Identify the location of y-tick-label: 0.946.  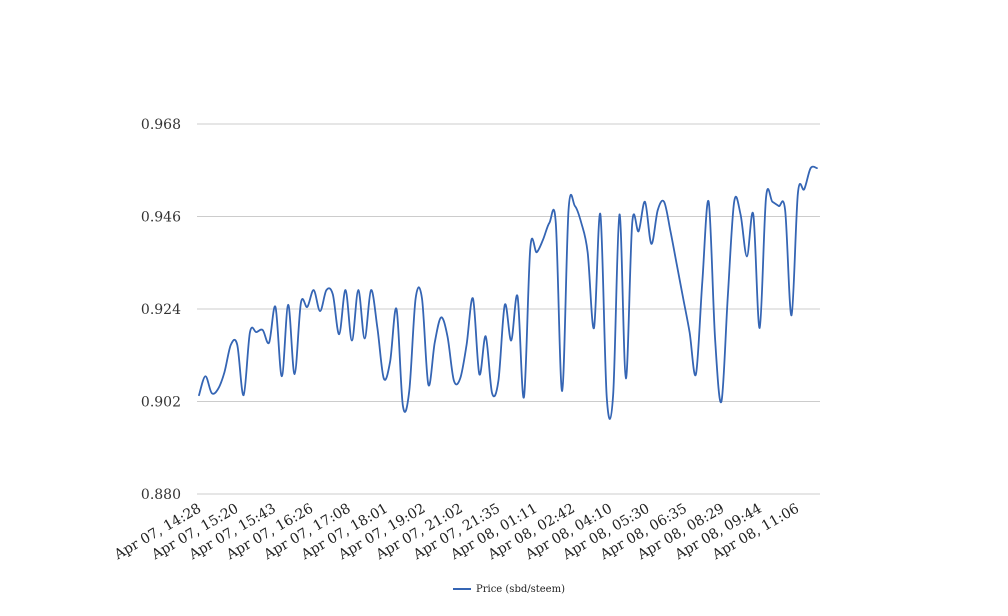
(161, 218).